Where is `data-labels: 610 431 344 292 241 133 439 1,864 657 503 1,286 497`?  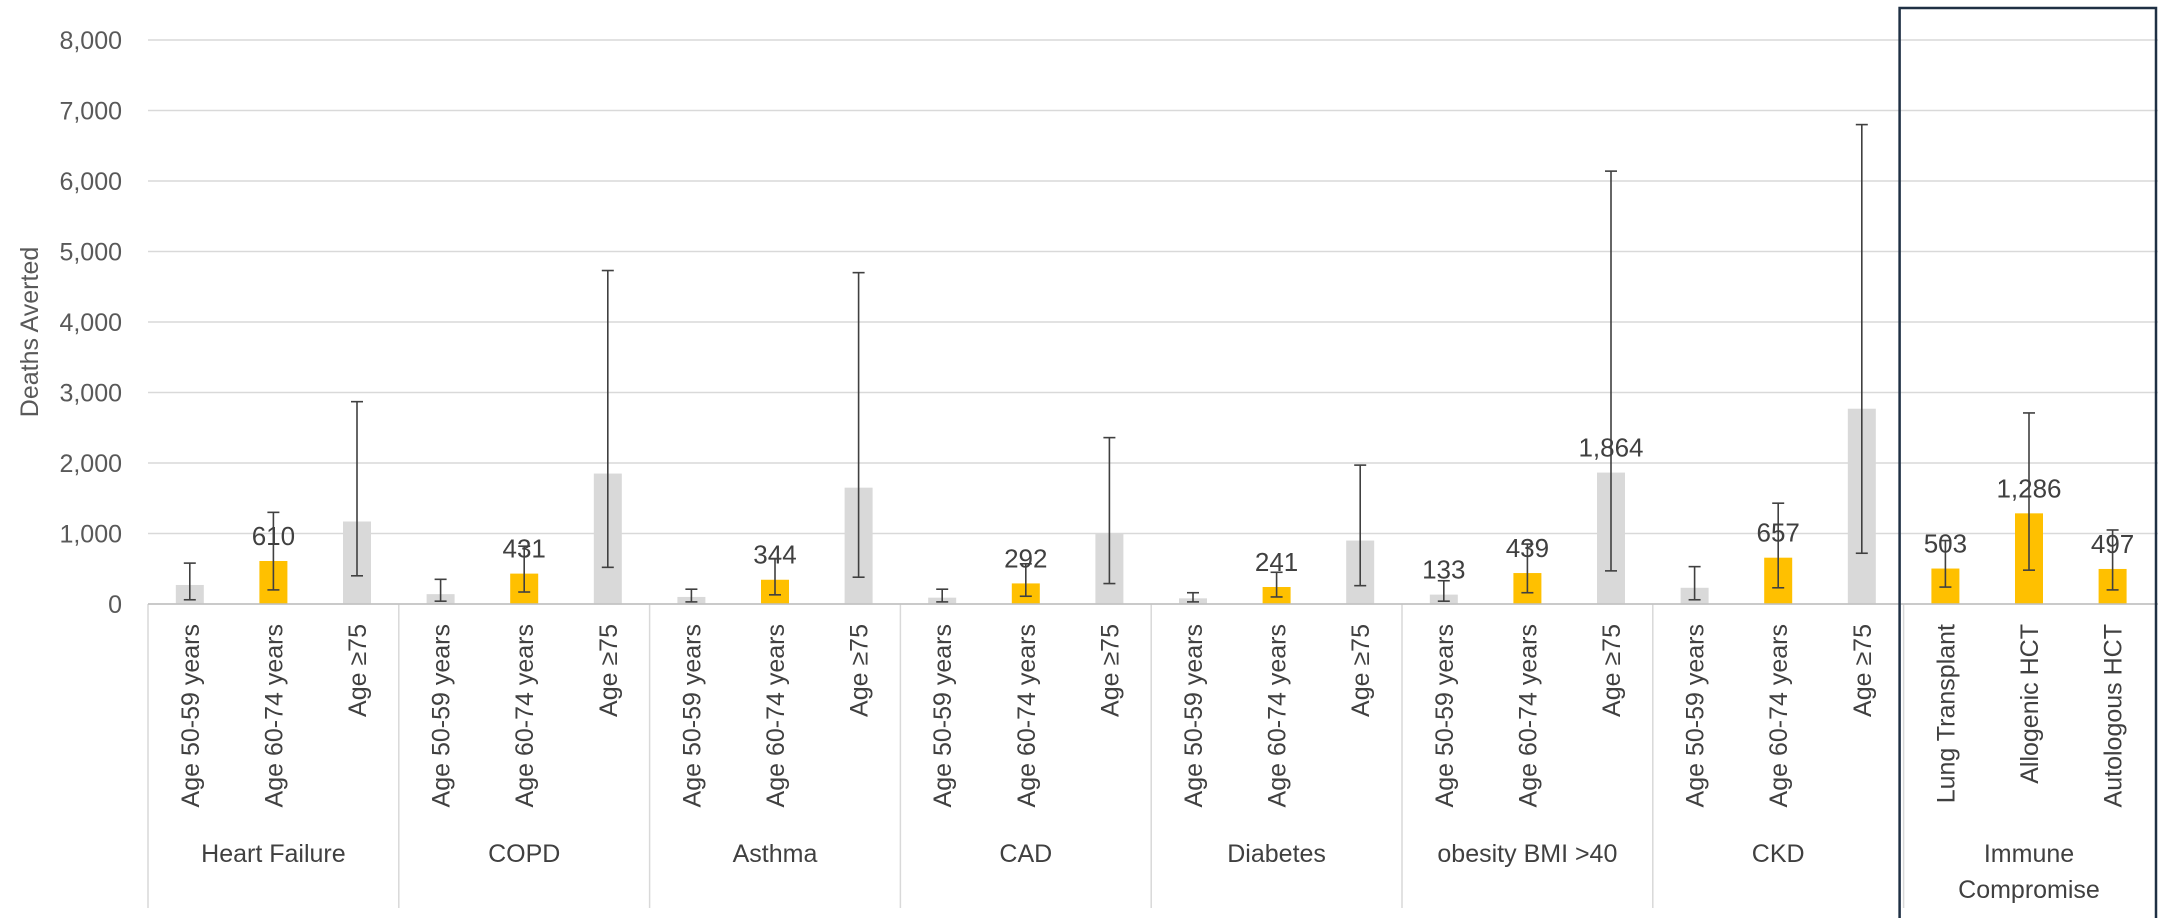
data-labels: 610 431 344 292 241 133 439 1,864 657 503 1,286 497 is located at coordinates (1193, 509).